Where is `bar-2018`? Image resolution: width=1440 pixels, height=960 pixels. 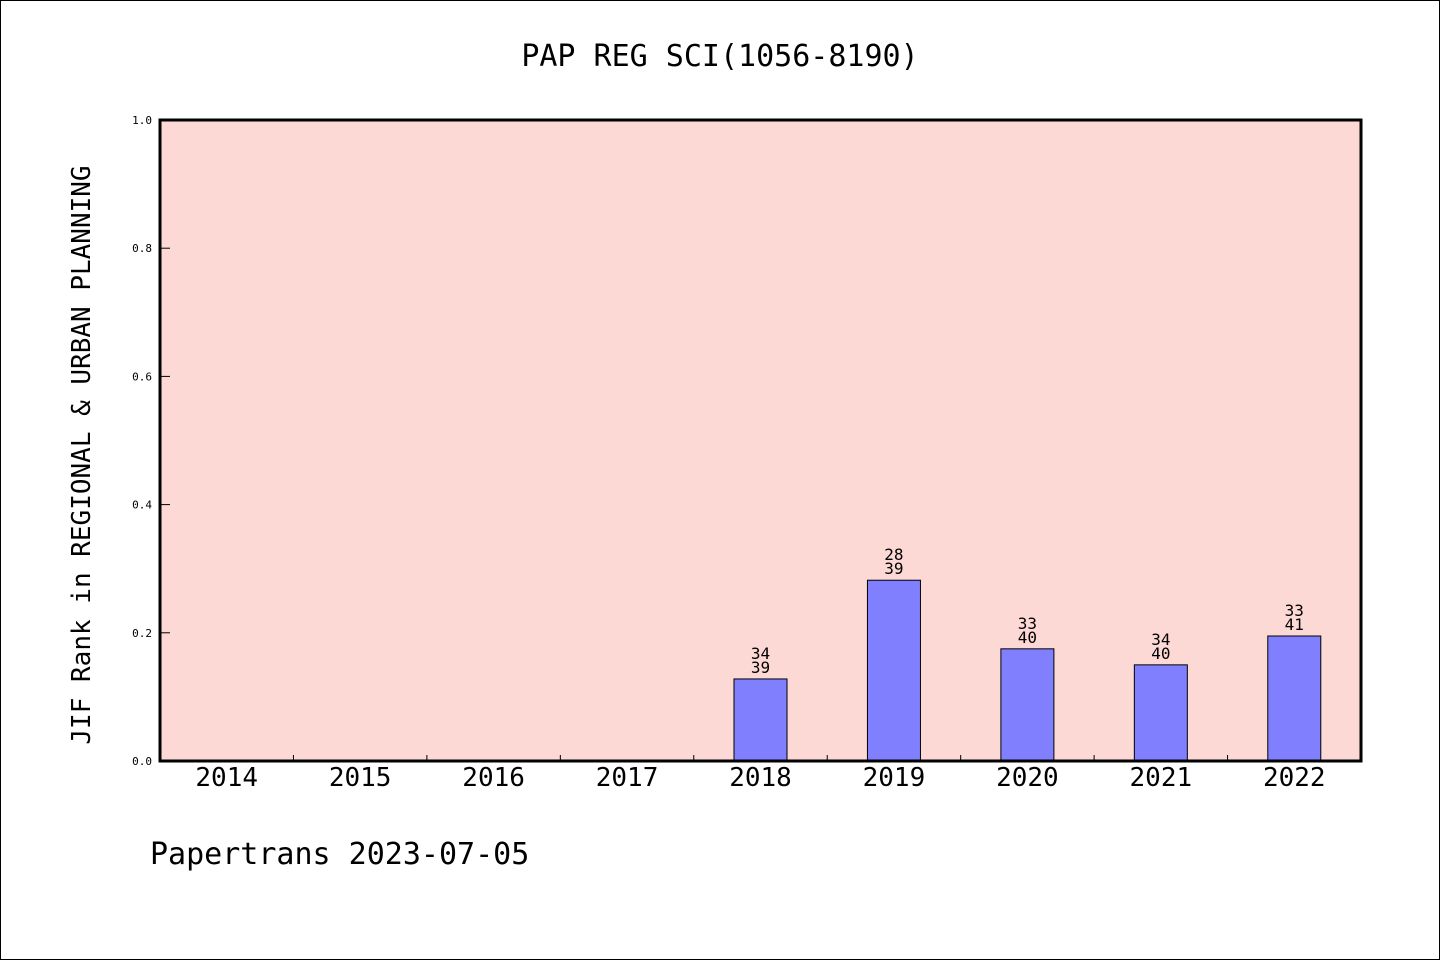
bar-2018 is located at coordinates (760, 720).